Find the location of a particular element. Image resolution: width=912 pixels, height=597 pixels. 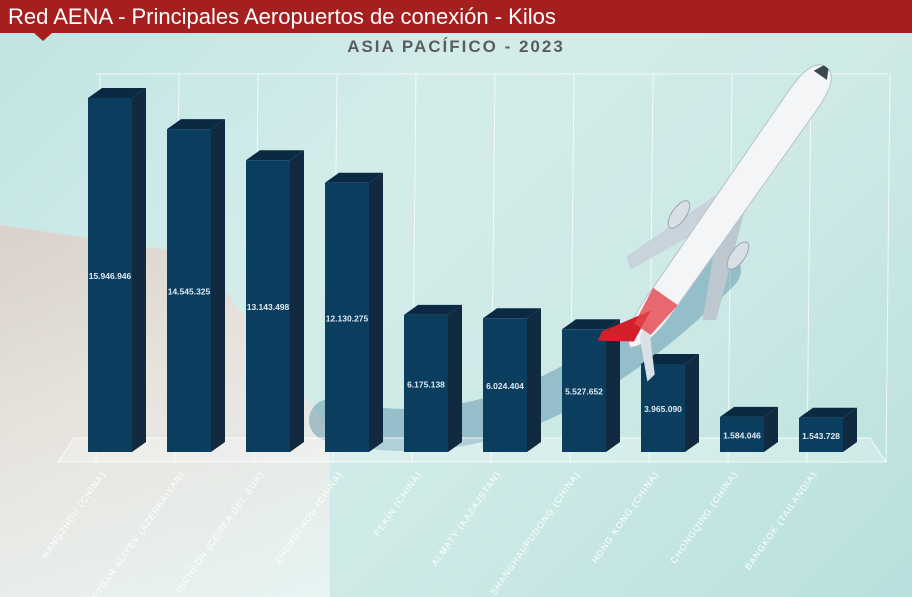

bar-9: 1.584.046 is located at coordinates (749, 429).